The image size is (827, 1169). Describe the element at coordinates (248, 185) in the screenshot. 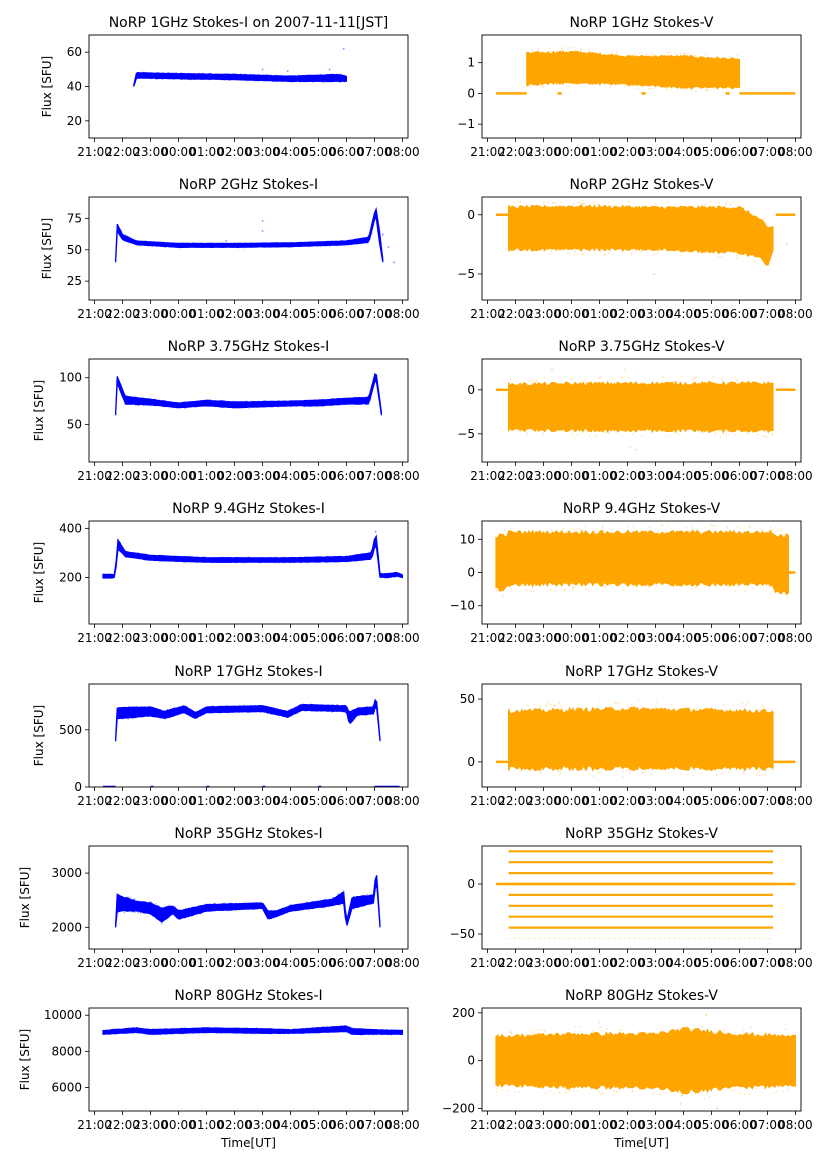

I see `subplot-title: NoRP 2GHz Stokes-I` at that location.